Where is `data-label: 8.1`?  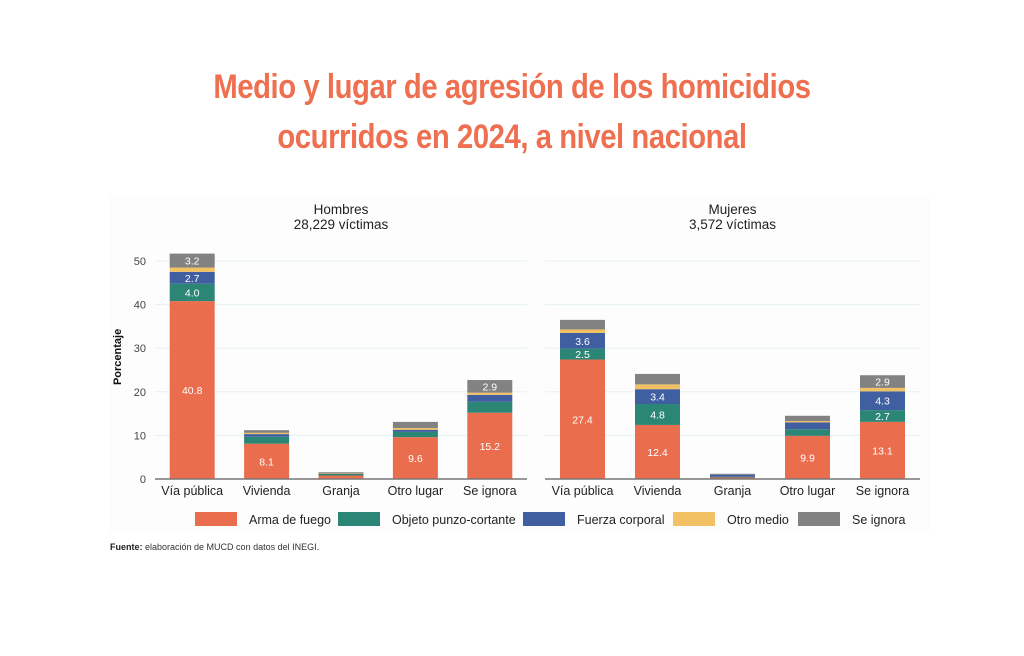
data-label: 8.1 is located at coordinates (266, 462).